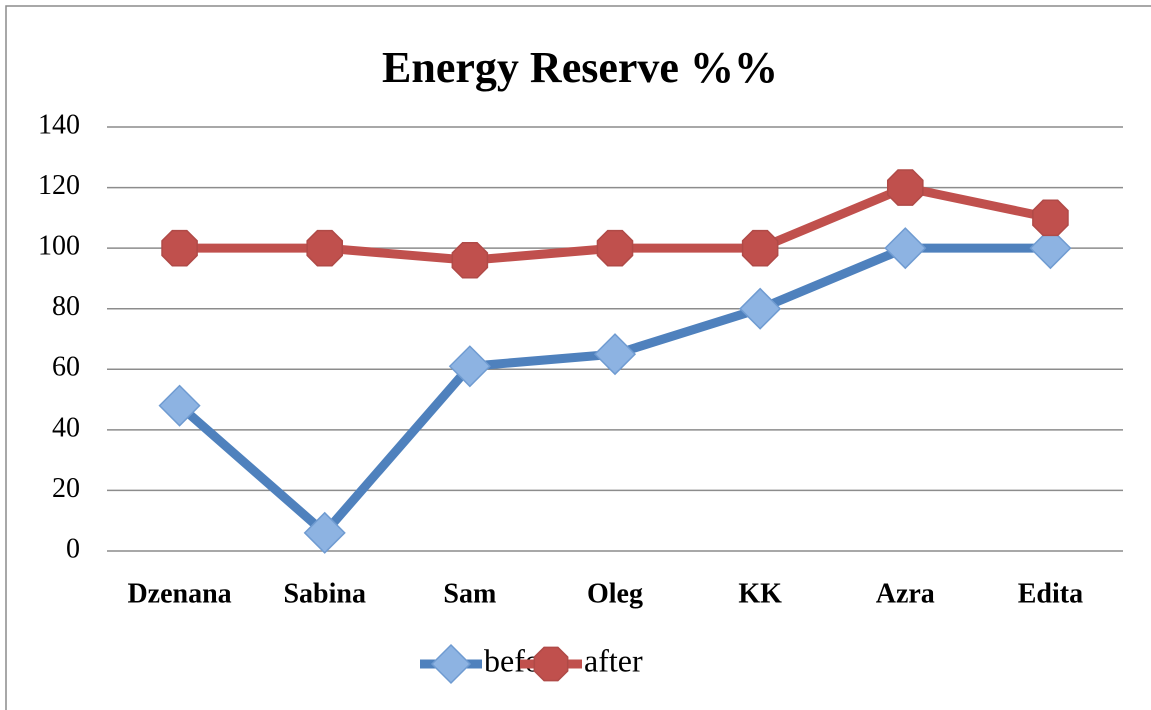 The width and height of the screenshot is (1151, 710). I want to click on x-tick-label: Oleg, so click(615, 593).